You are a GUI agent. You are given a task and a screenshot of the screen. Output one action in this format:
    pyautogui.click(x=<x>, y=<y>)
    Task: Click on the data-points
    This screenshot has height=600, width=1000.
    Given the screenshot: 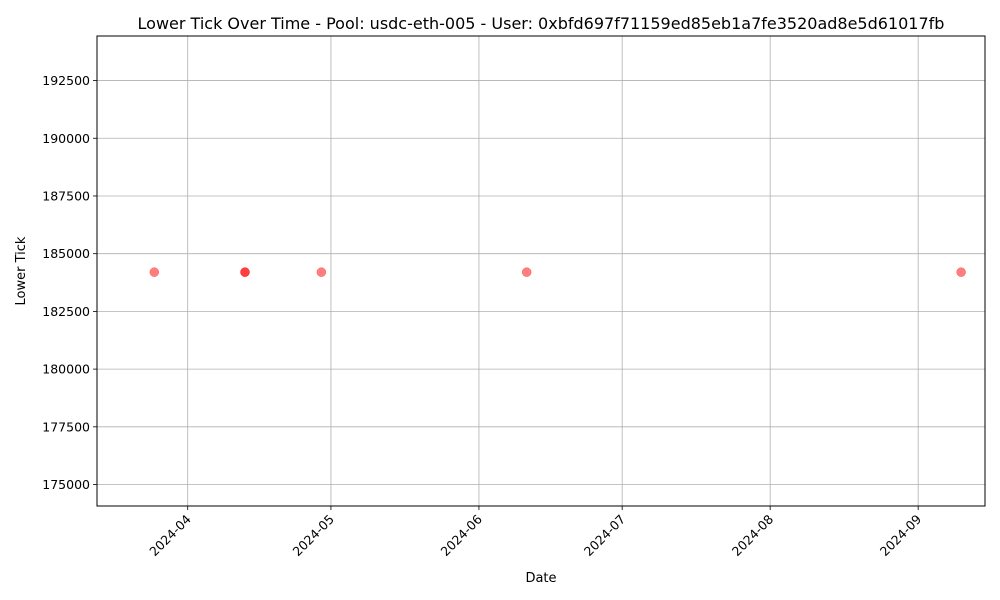 What is the action you would take?
    pyautogui.click(x=557, y=272)
    